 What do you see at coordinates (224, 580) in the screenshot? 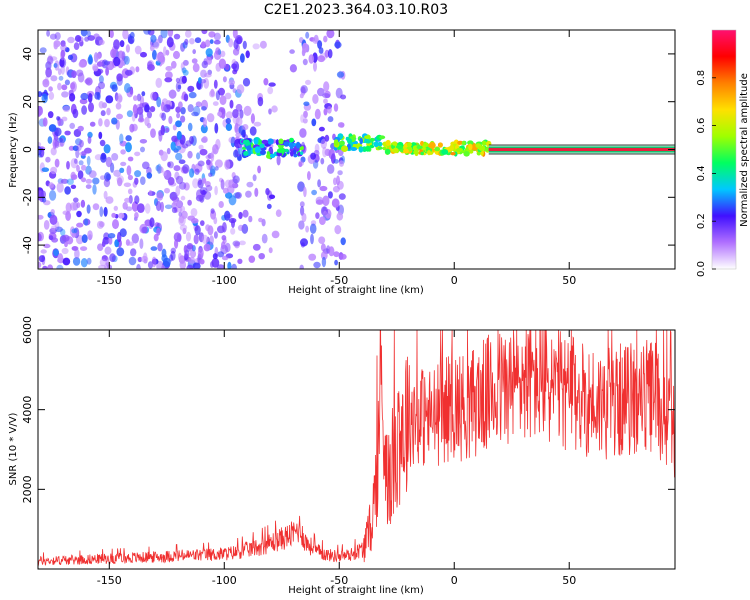
I see `snr-x-tick-label-1: -100` at bounding box center [224, 580].